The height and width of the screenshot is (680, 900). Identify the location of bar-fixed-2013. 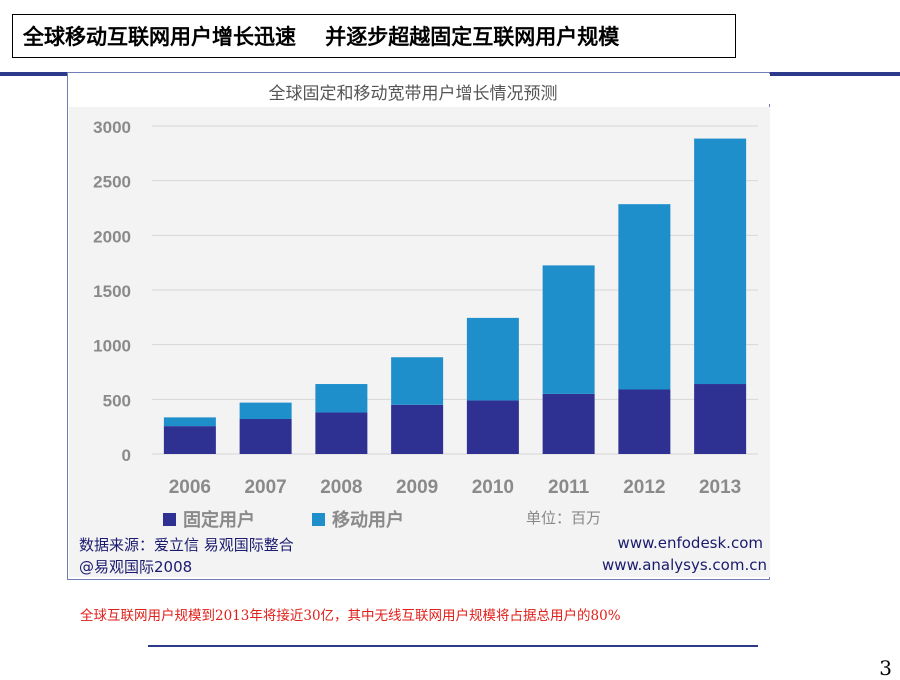
(720, 419).